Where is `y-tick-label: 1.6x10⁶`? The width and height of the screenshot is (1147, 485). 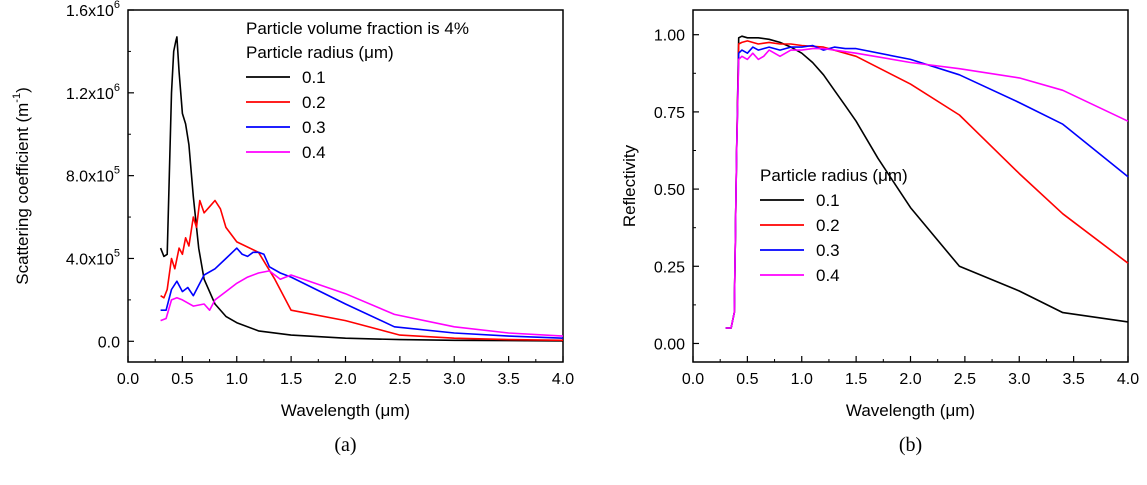 y-tick-label: 1.6x10⁶ is located at coordinates (93, 10).